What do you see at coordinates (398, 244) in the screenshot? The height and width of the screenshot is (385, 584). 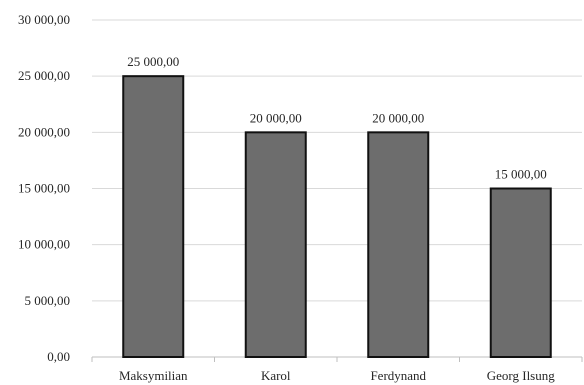 I see `bar-ferdynand` at bounding box center [398, 244].